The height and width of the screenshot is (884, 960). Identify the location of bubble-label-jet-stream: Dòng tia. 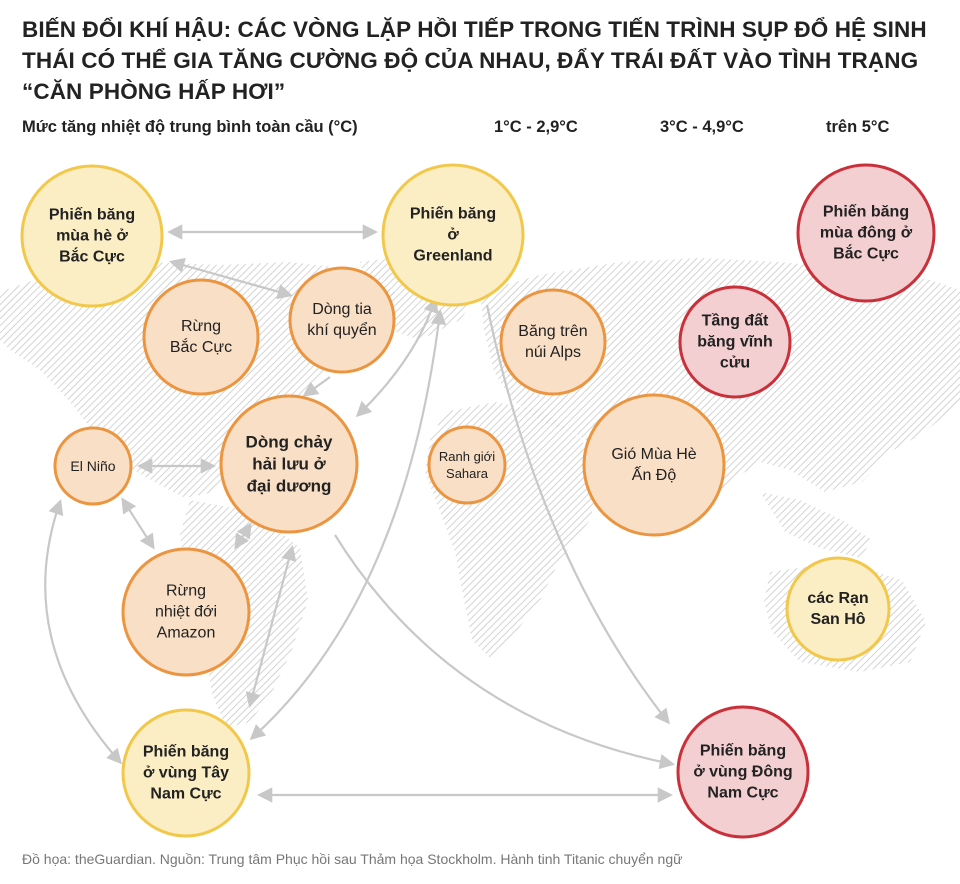
(342, 309).